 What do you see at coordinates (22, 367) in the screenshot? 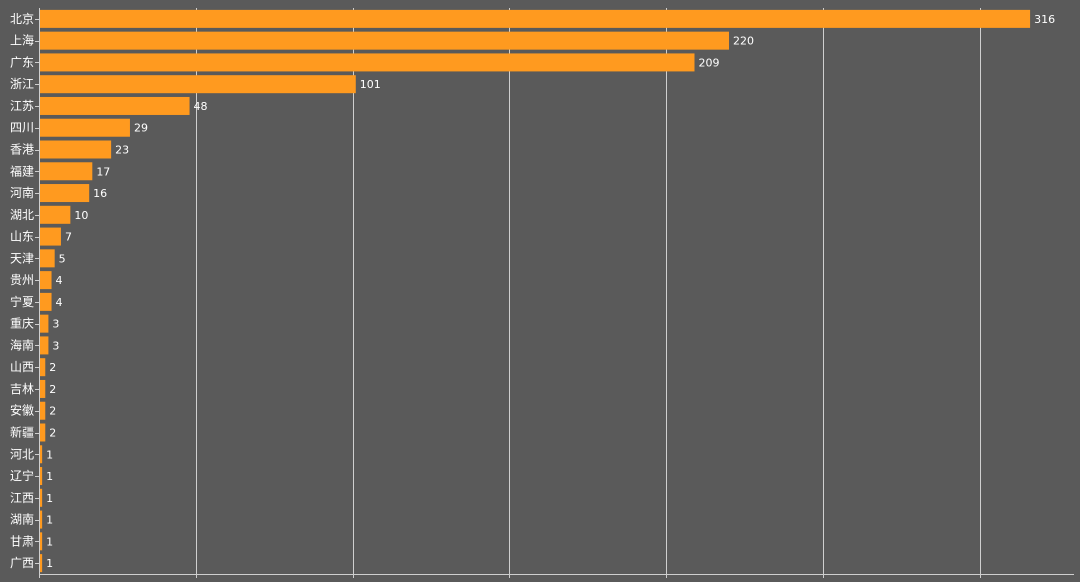
I see `category-label-山西: 山西` at bounding box center [22, 367].